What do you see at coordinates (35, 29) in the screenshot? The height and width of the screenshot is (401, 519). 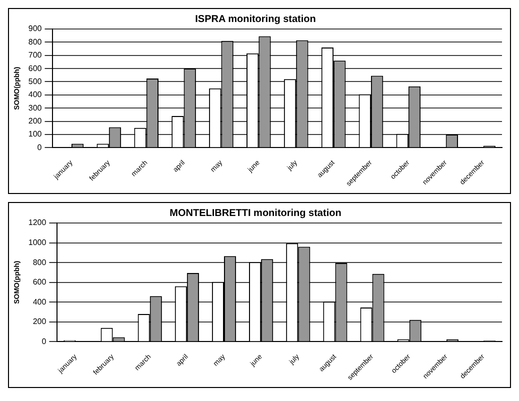 I see `y-tick-label: 900` at bounding box center [35, 29].